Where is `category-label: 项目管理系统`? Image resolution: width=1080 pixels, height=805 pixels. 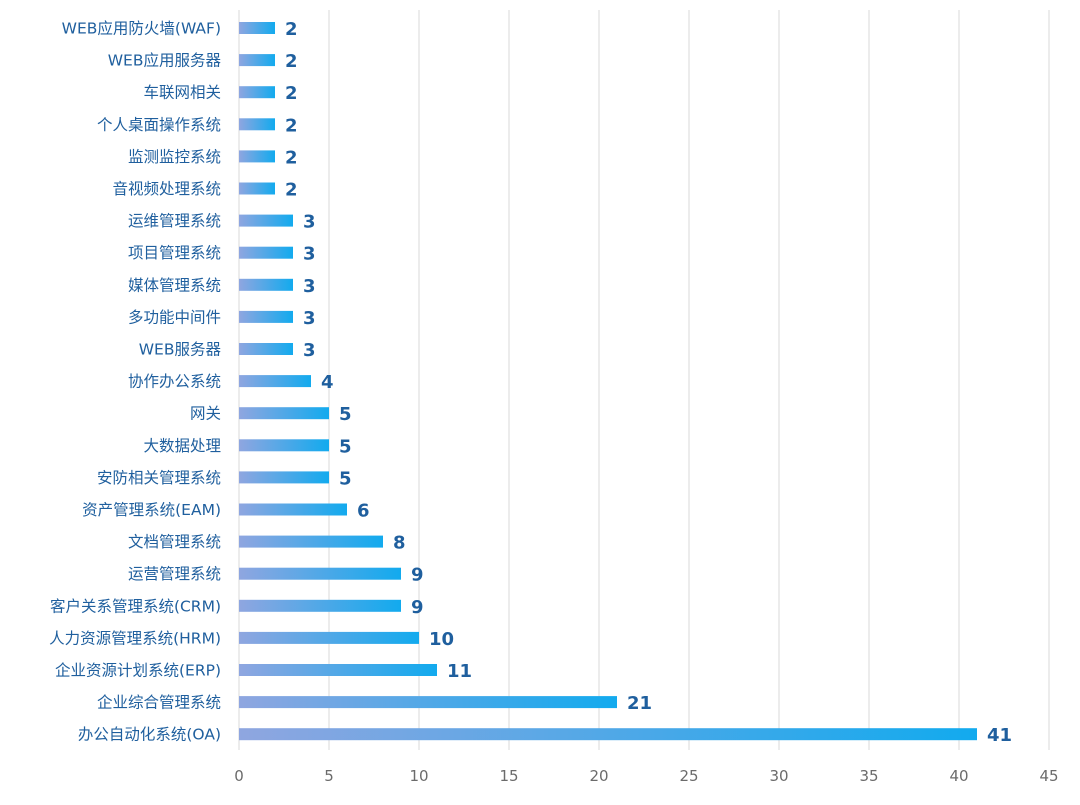 category-label: 项目管理系统 is located at coordinates (174, 253).